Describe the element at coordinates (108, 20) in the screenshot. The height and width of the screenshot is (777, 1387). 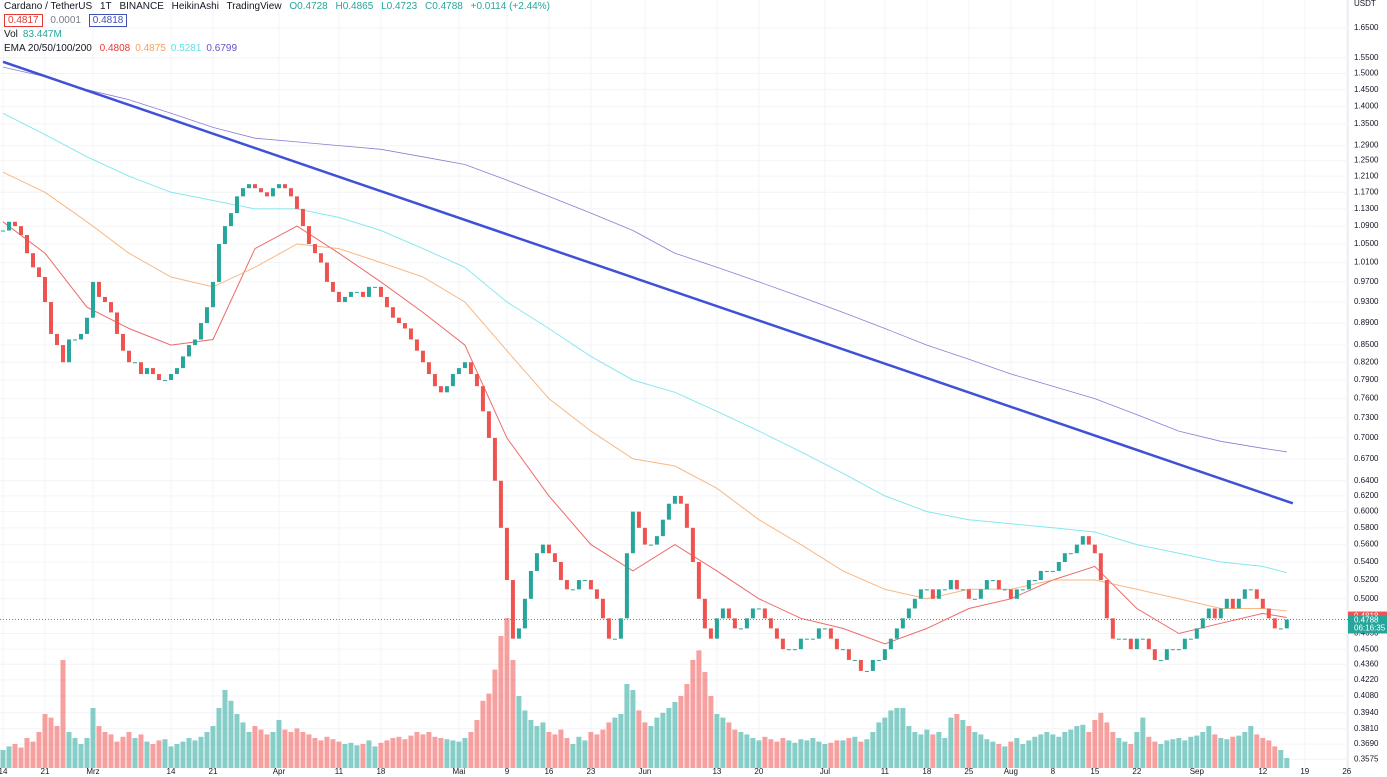
I see `ask: 0.4818` at that location.